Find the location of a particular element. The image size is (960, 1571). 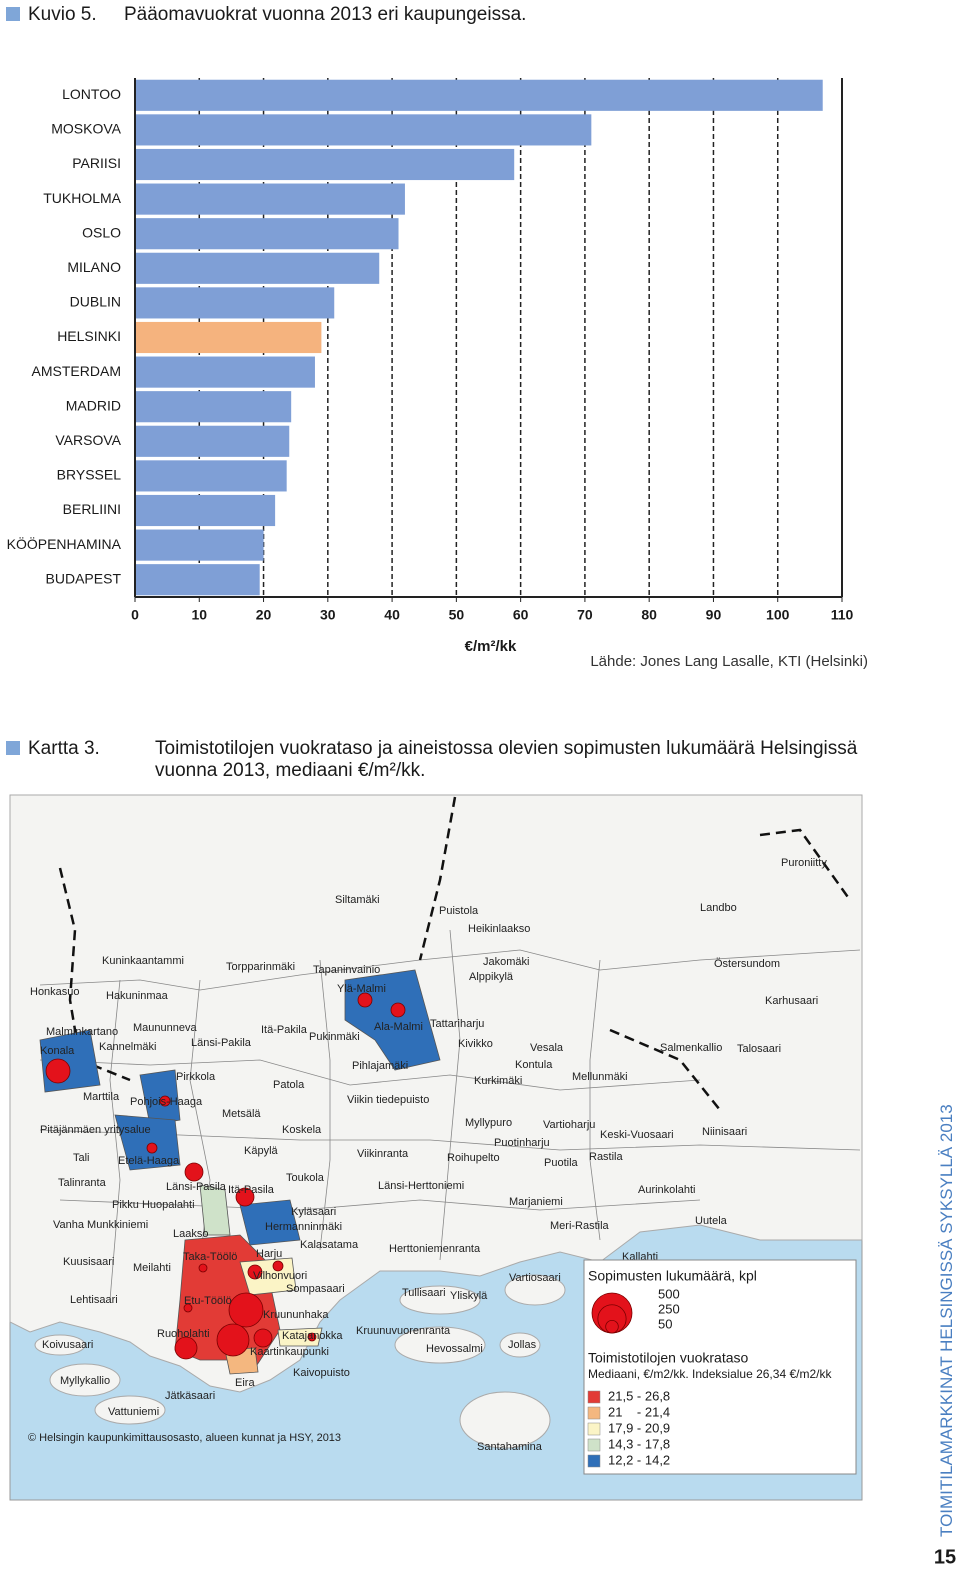

page-number: 15 is located at coordinates (945, 1557).